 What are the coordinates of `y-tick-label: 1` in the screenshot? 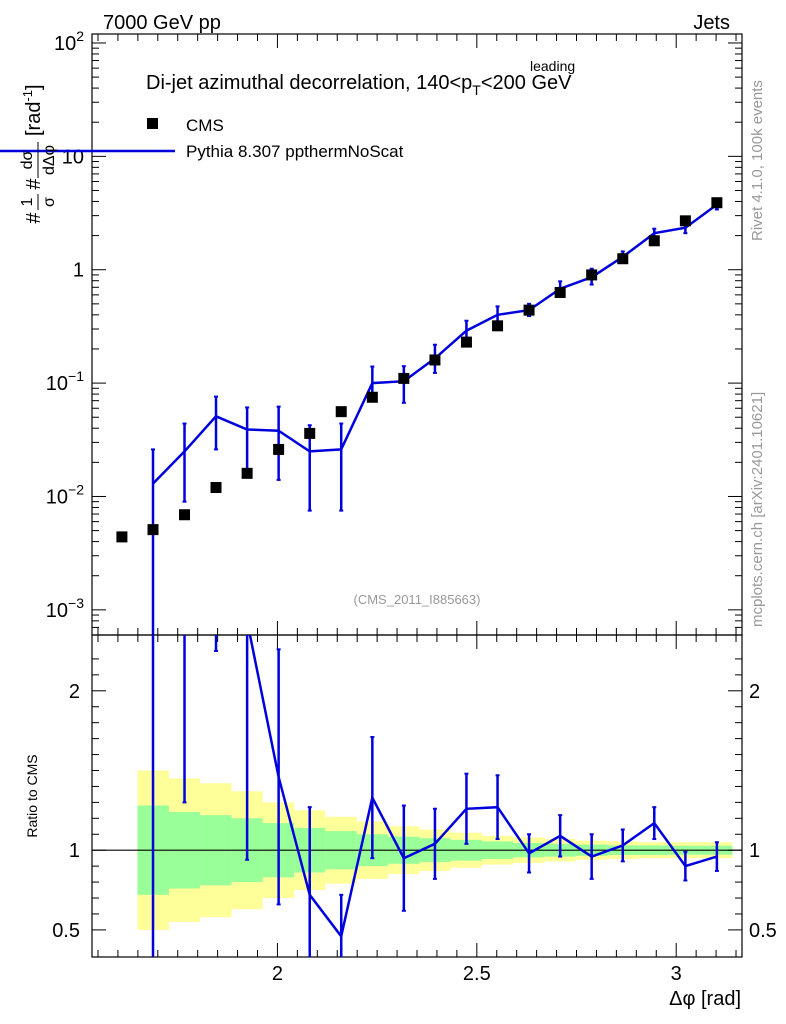 It's located at (78, 271).